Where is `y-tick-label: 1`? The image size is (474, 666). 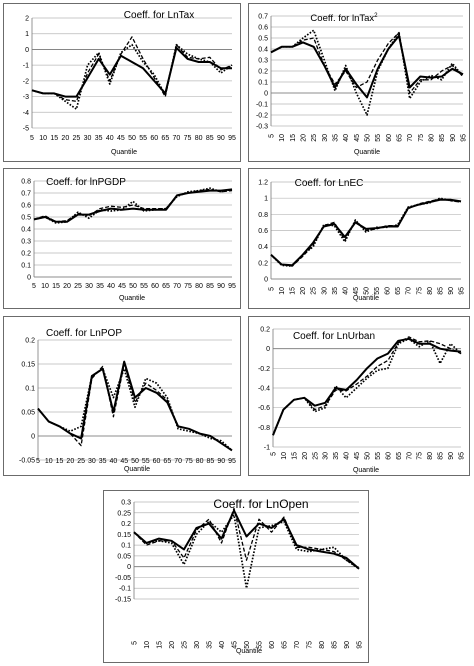
y-tick-label: 1 is located at coordinates (27, 34).